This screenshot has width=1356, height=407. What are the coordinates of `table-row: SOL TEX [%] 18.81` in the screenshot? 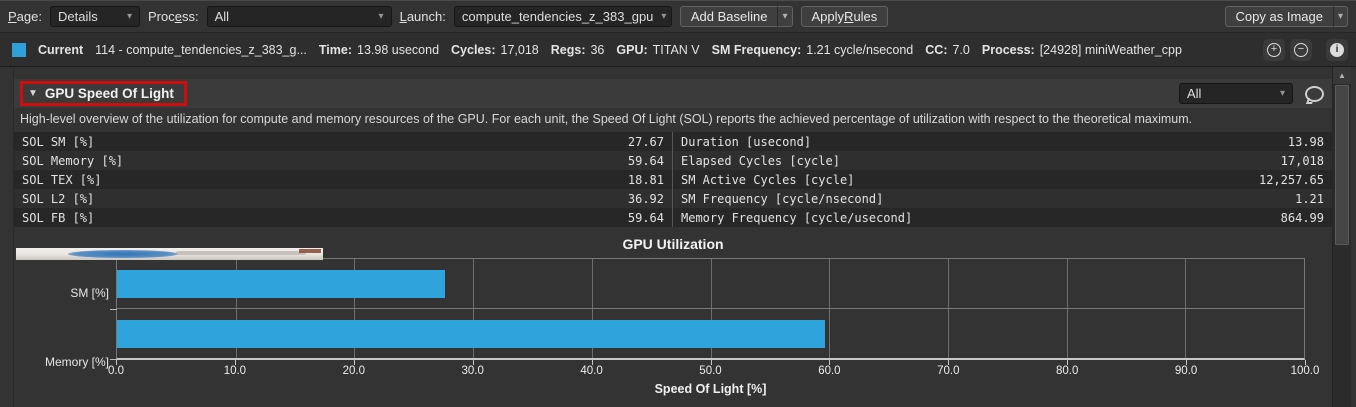 It's located at (343, 179).